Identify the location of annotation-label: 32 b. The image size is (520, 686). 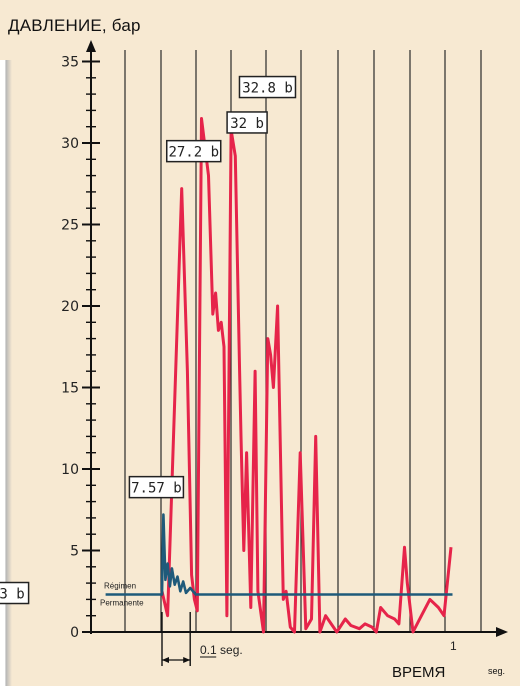
(247, 124).